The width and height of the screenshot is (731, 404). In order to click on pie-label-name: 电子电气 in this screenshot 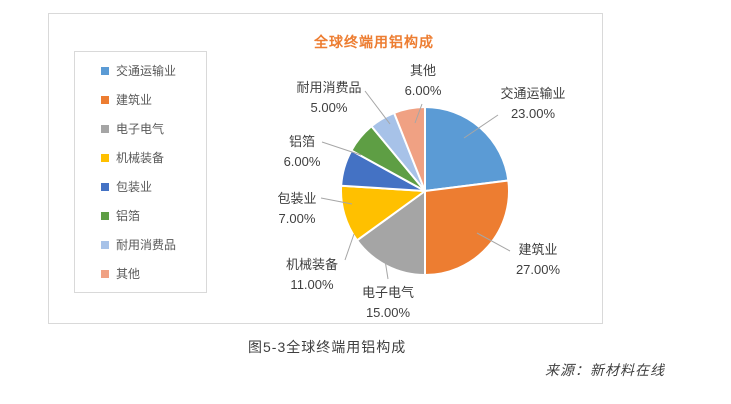, I will do `click(388, 292)`.